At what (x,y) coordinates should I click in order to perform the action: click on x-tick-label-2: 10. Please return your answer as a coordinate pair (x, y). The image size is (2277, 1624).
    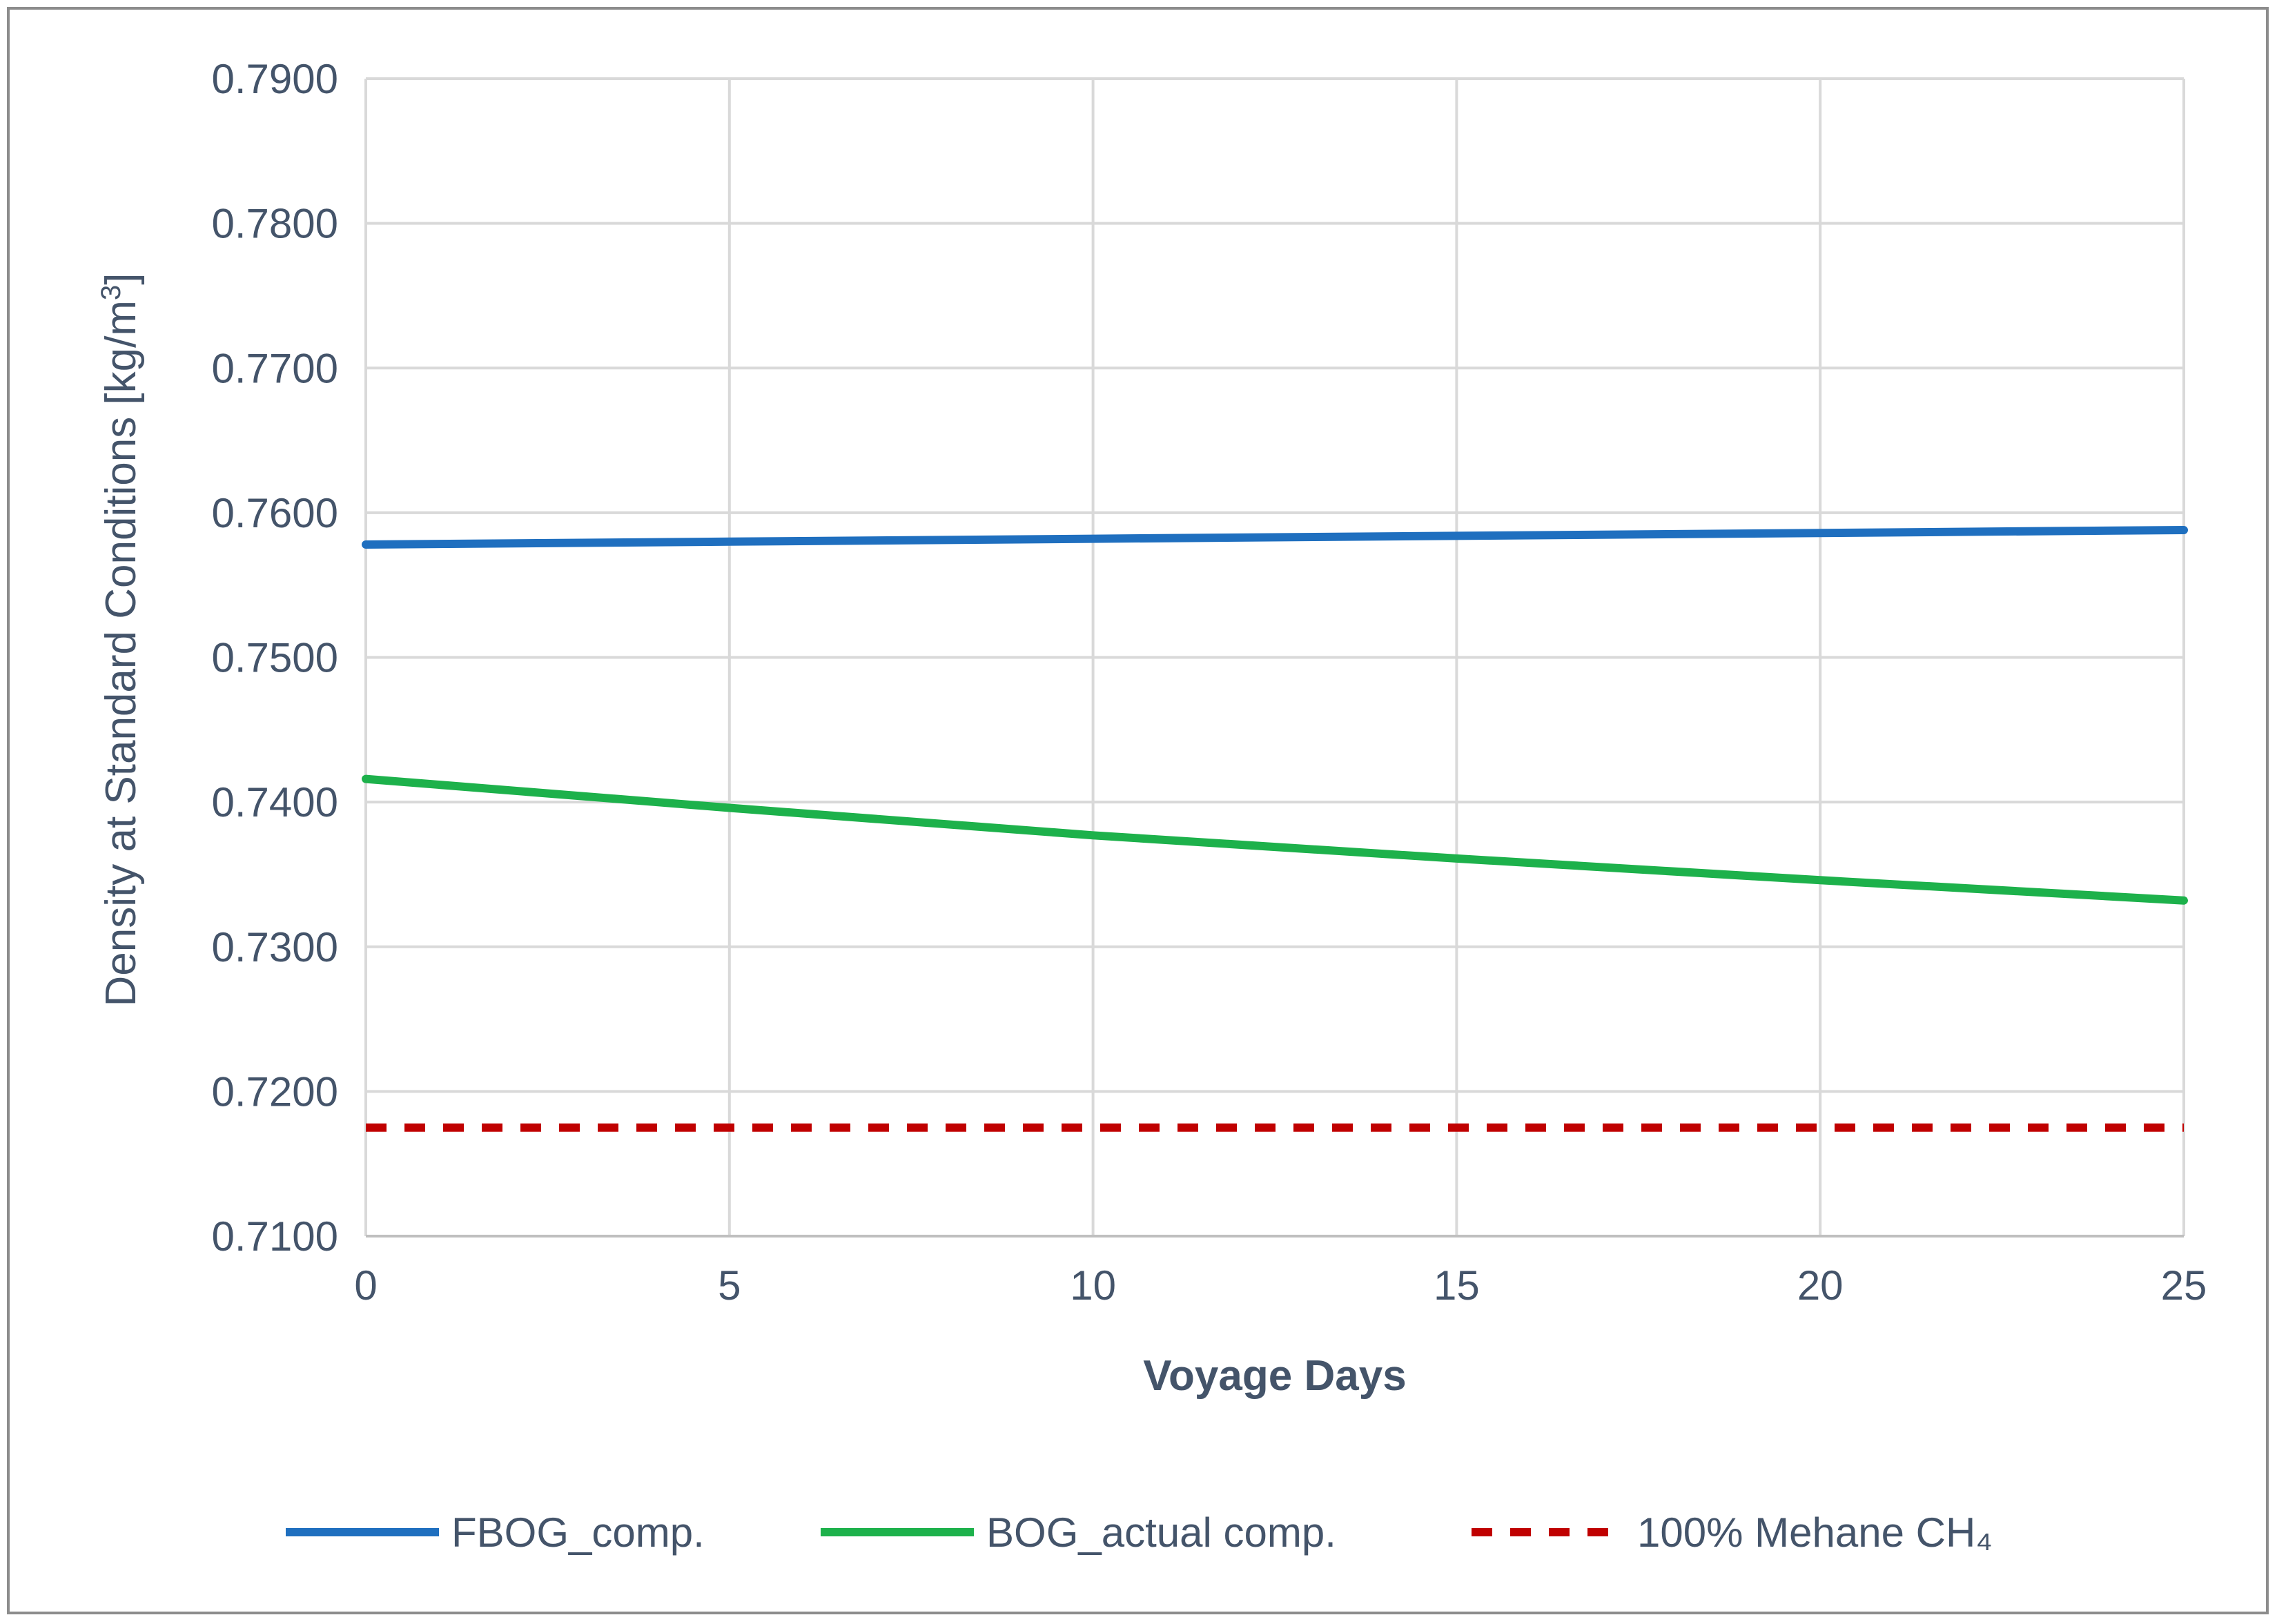
    Looking at the image, I should click on (1093, 1286).